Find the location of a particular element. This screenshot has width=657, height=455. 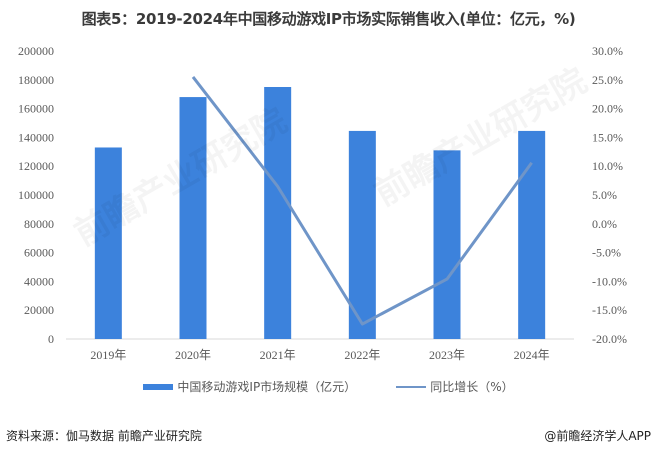

right-axis-tick: 20.0% is located at coordinates (607, 109).